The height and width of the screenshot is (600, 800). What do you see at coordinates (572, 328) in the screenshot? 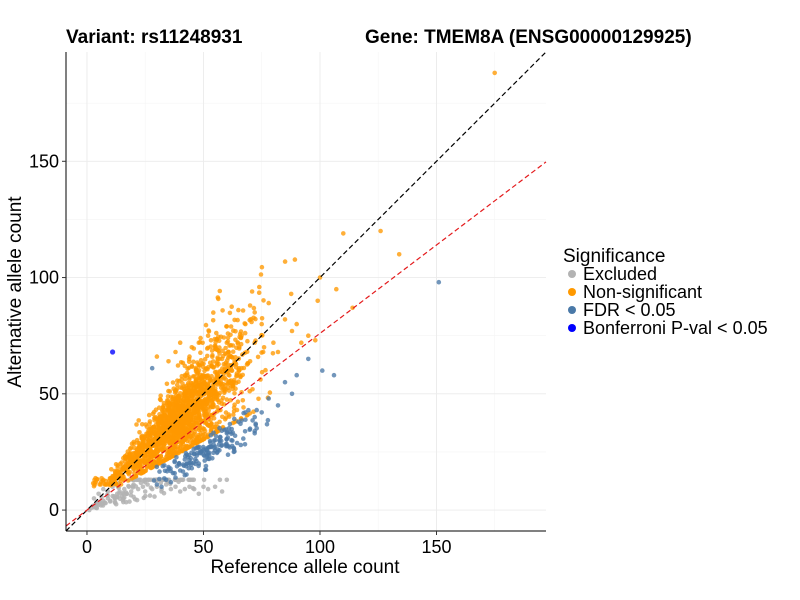
I see `legend-swatch` at bounding box center [572, 328].